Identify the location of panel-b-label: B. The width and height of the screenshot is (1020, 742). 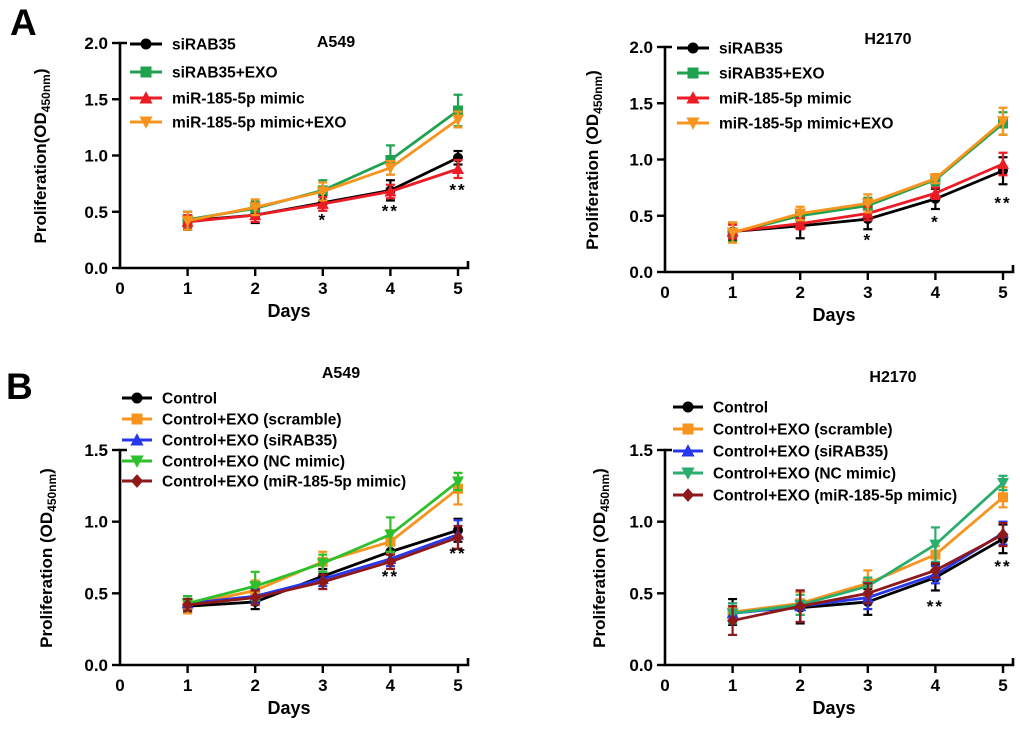
(19, 386).